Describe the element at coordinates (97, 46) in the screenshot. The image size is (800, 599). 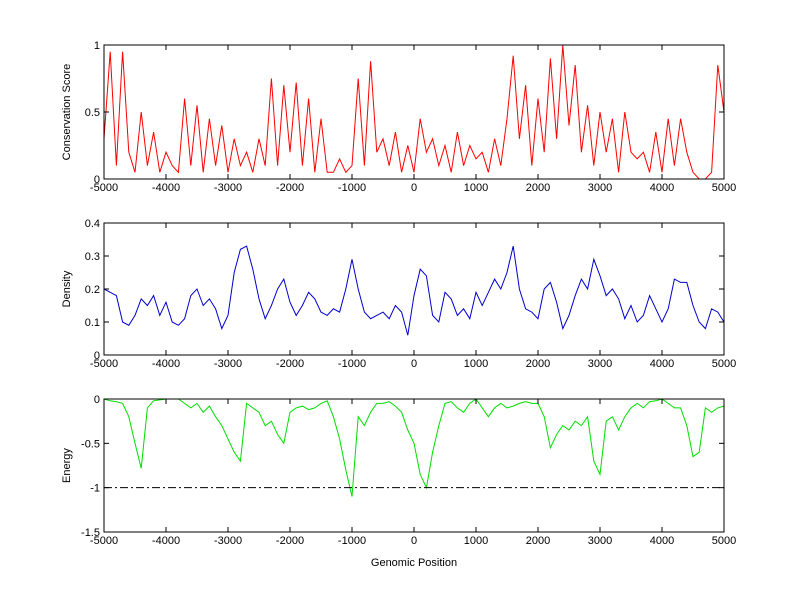
I see `y-tick-label: 1` at that location.